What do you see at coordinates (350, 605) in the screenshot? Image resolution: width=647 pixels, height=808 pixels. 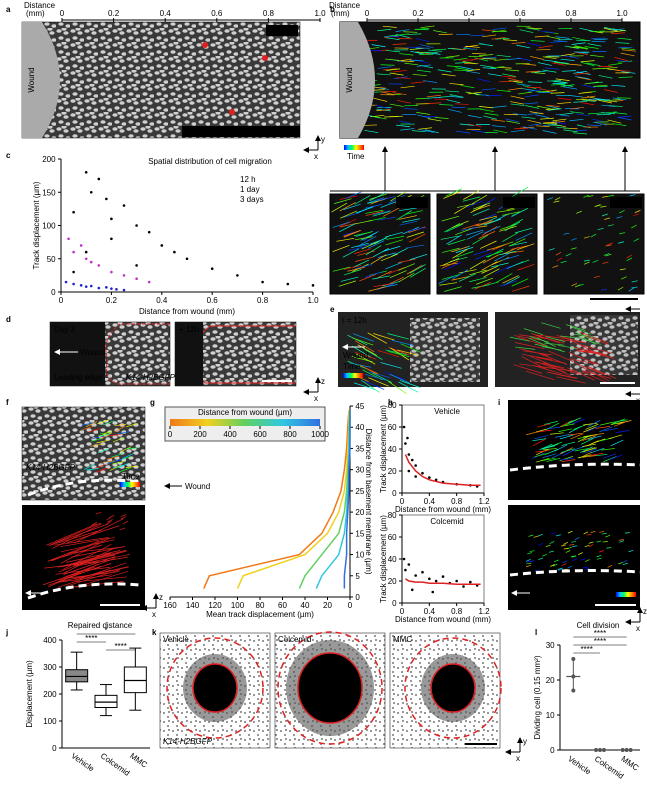 I see `x-tick-label: 0` at bounding box center [350, 605].